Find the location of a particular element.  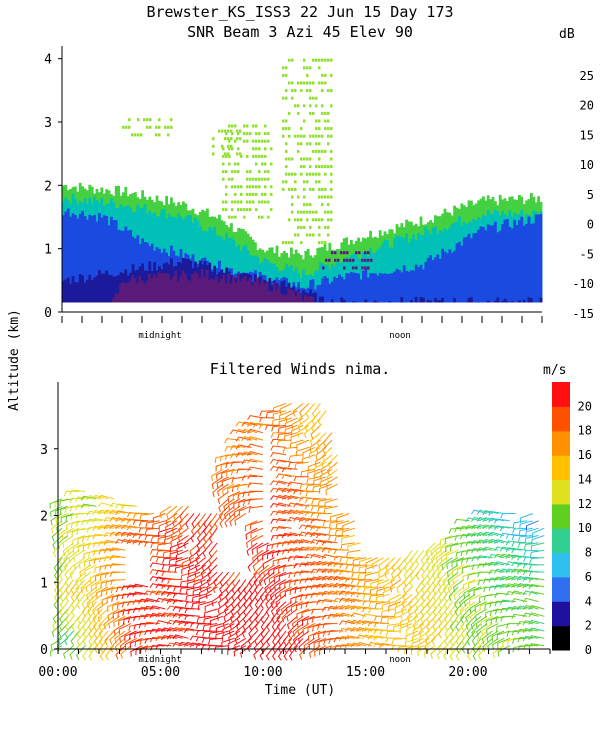

snr-y-tick-label: 2 is located at coordinates (48, 186).